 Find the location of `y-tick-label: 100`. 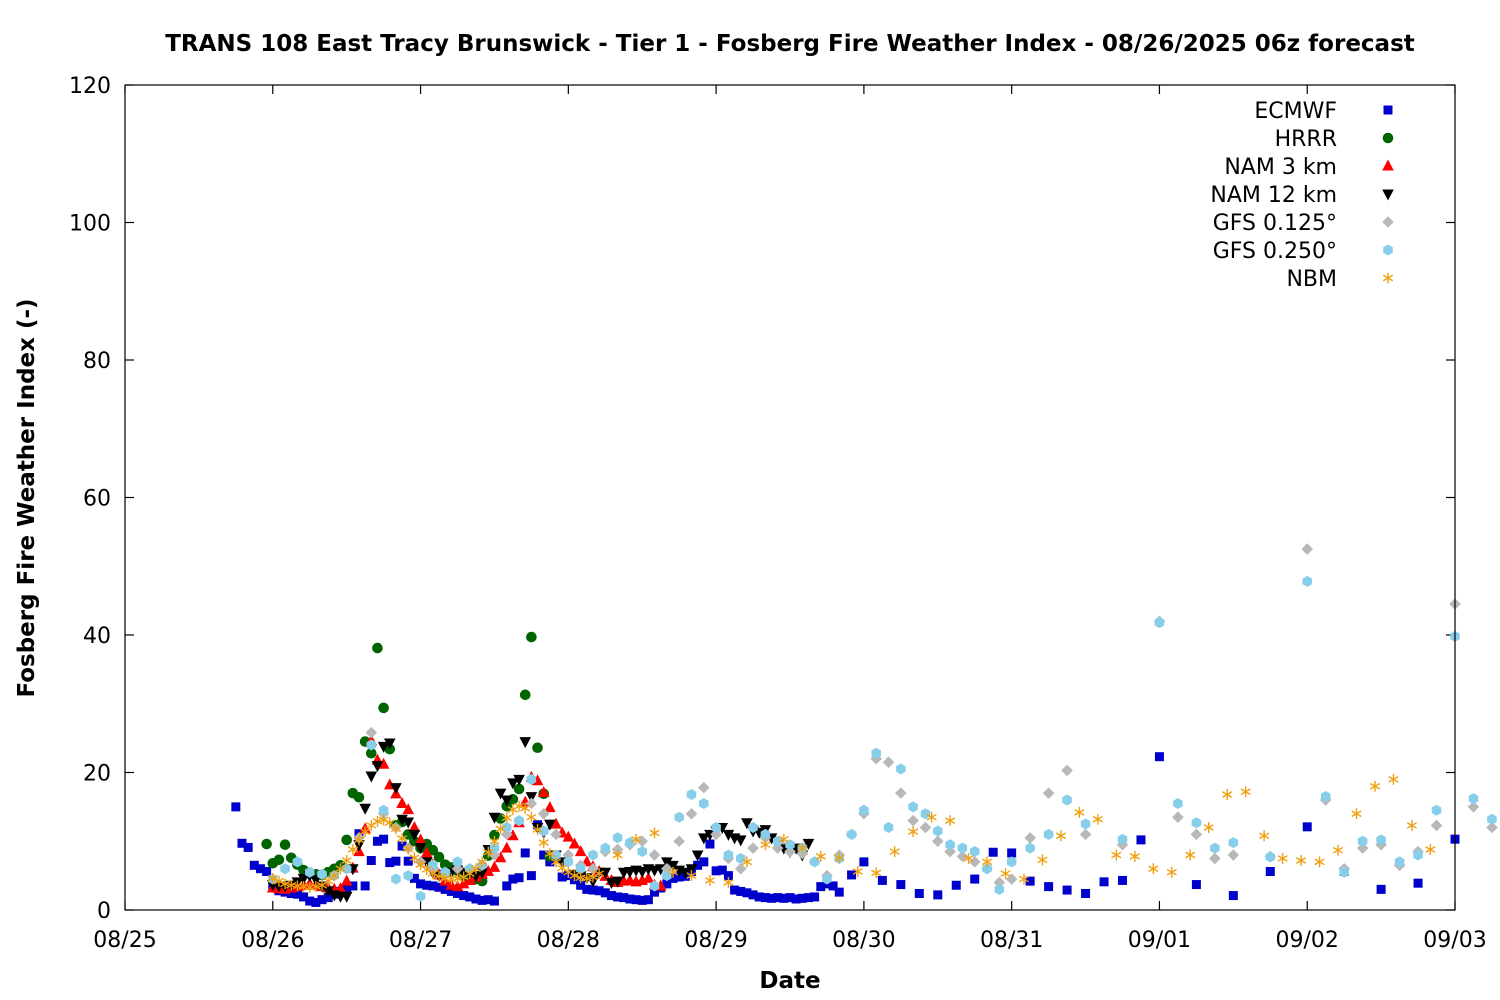

y-tick-label: 100 is located at coordinates (90, 224).